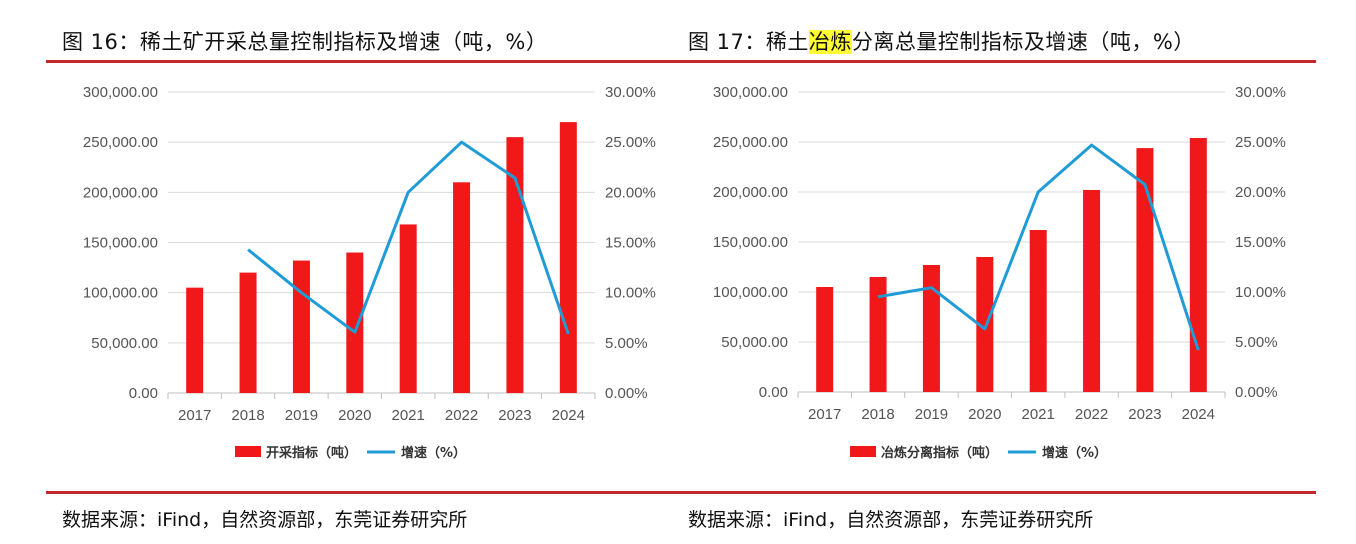  What do you see at coordinates (830, 42) in the screenshot?
I see `figure-17-title-highlight: 冶炼` at bounding box center [830, 42].